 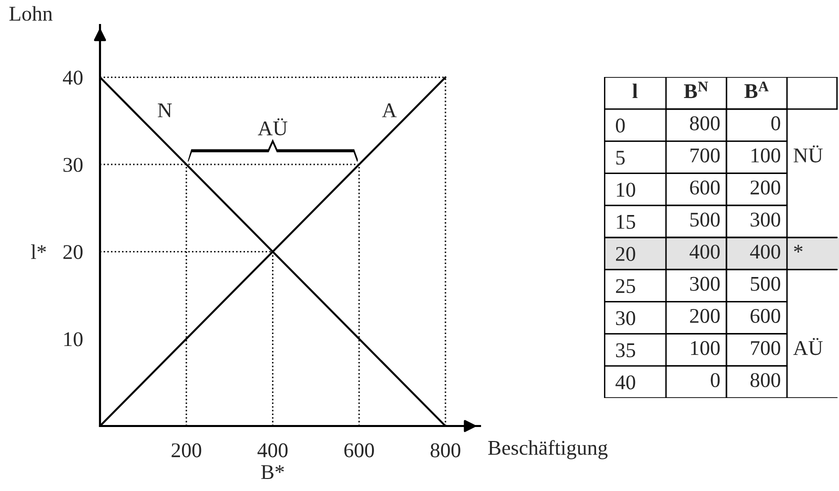 What do you see at coordinates (30, 13) in the screenshot?
I see `y-axis-title: Lohn` at bounding box center [30, 13].